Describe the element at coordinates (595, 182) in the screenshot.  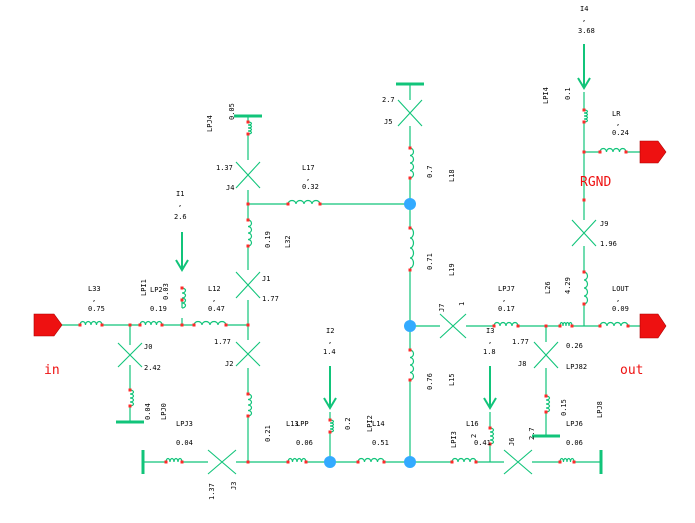
I see `port-rgnd-label: RGND` at that location.